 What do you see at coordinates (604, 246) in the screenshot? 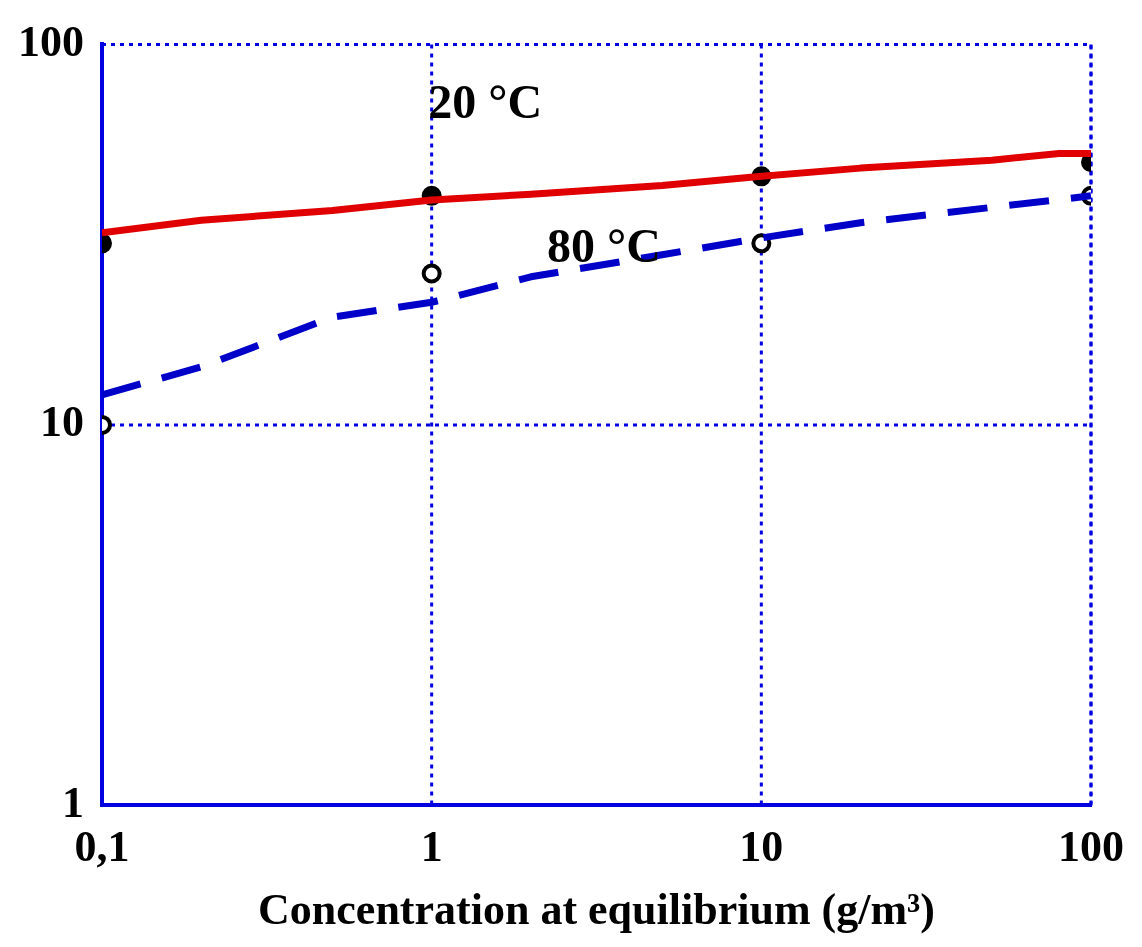
I see `annotation: 80 °C` at bounding box center [604, 246].